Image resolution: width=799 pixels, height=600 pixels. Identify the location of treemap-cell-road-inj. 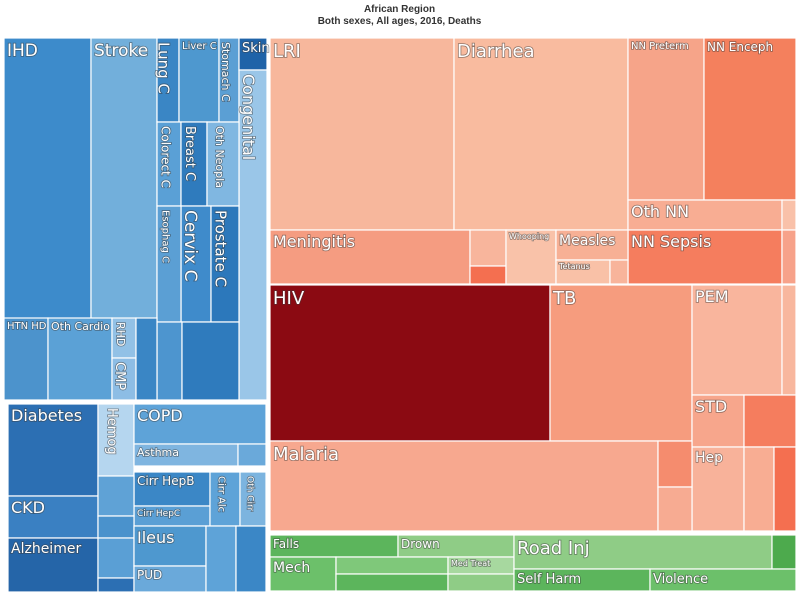
(643, 552).